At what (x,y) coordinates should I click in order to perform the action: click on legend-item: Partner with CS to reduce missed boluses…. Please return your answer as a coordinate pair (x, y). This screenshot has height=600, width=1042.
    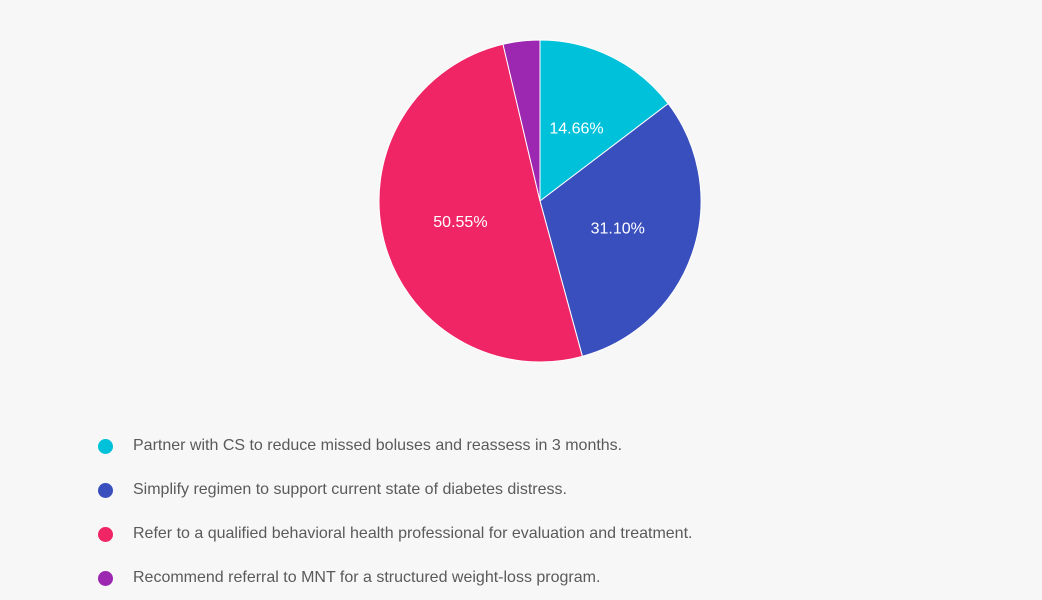
    Looking at the image, I should click on (394, 446).